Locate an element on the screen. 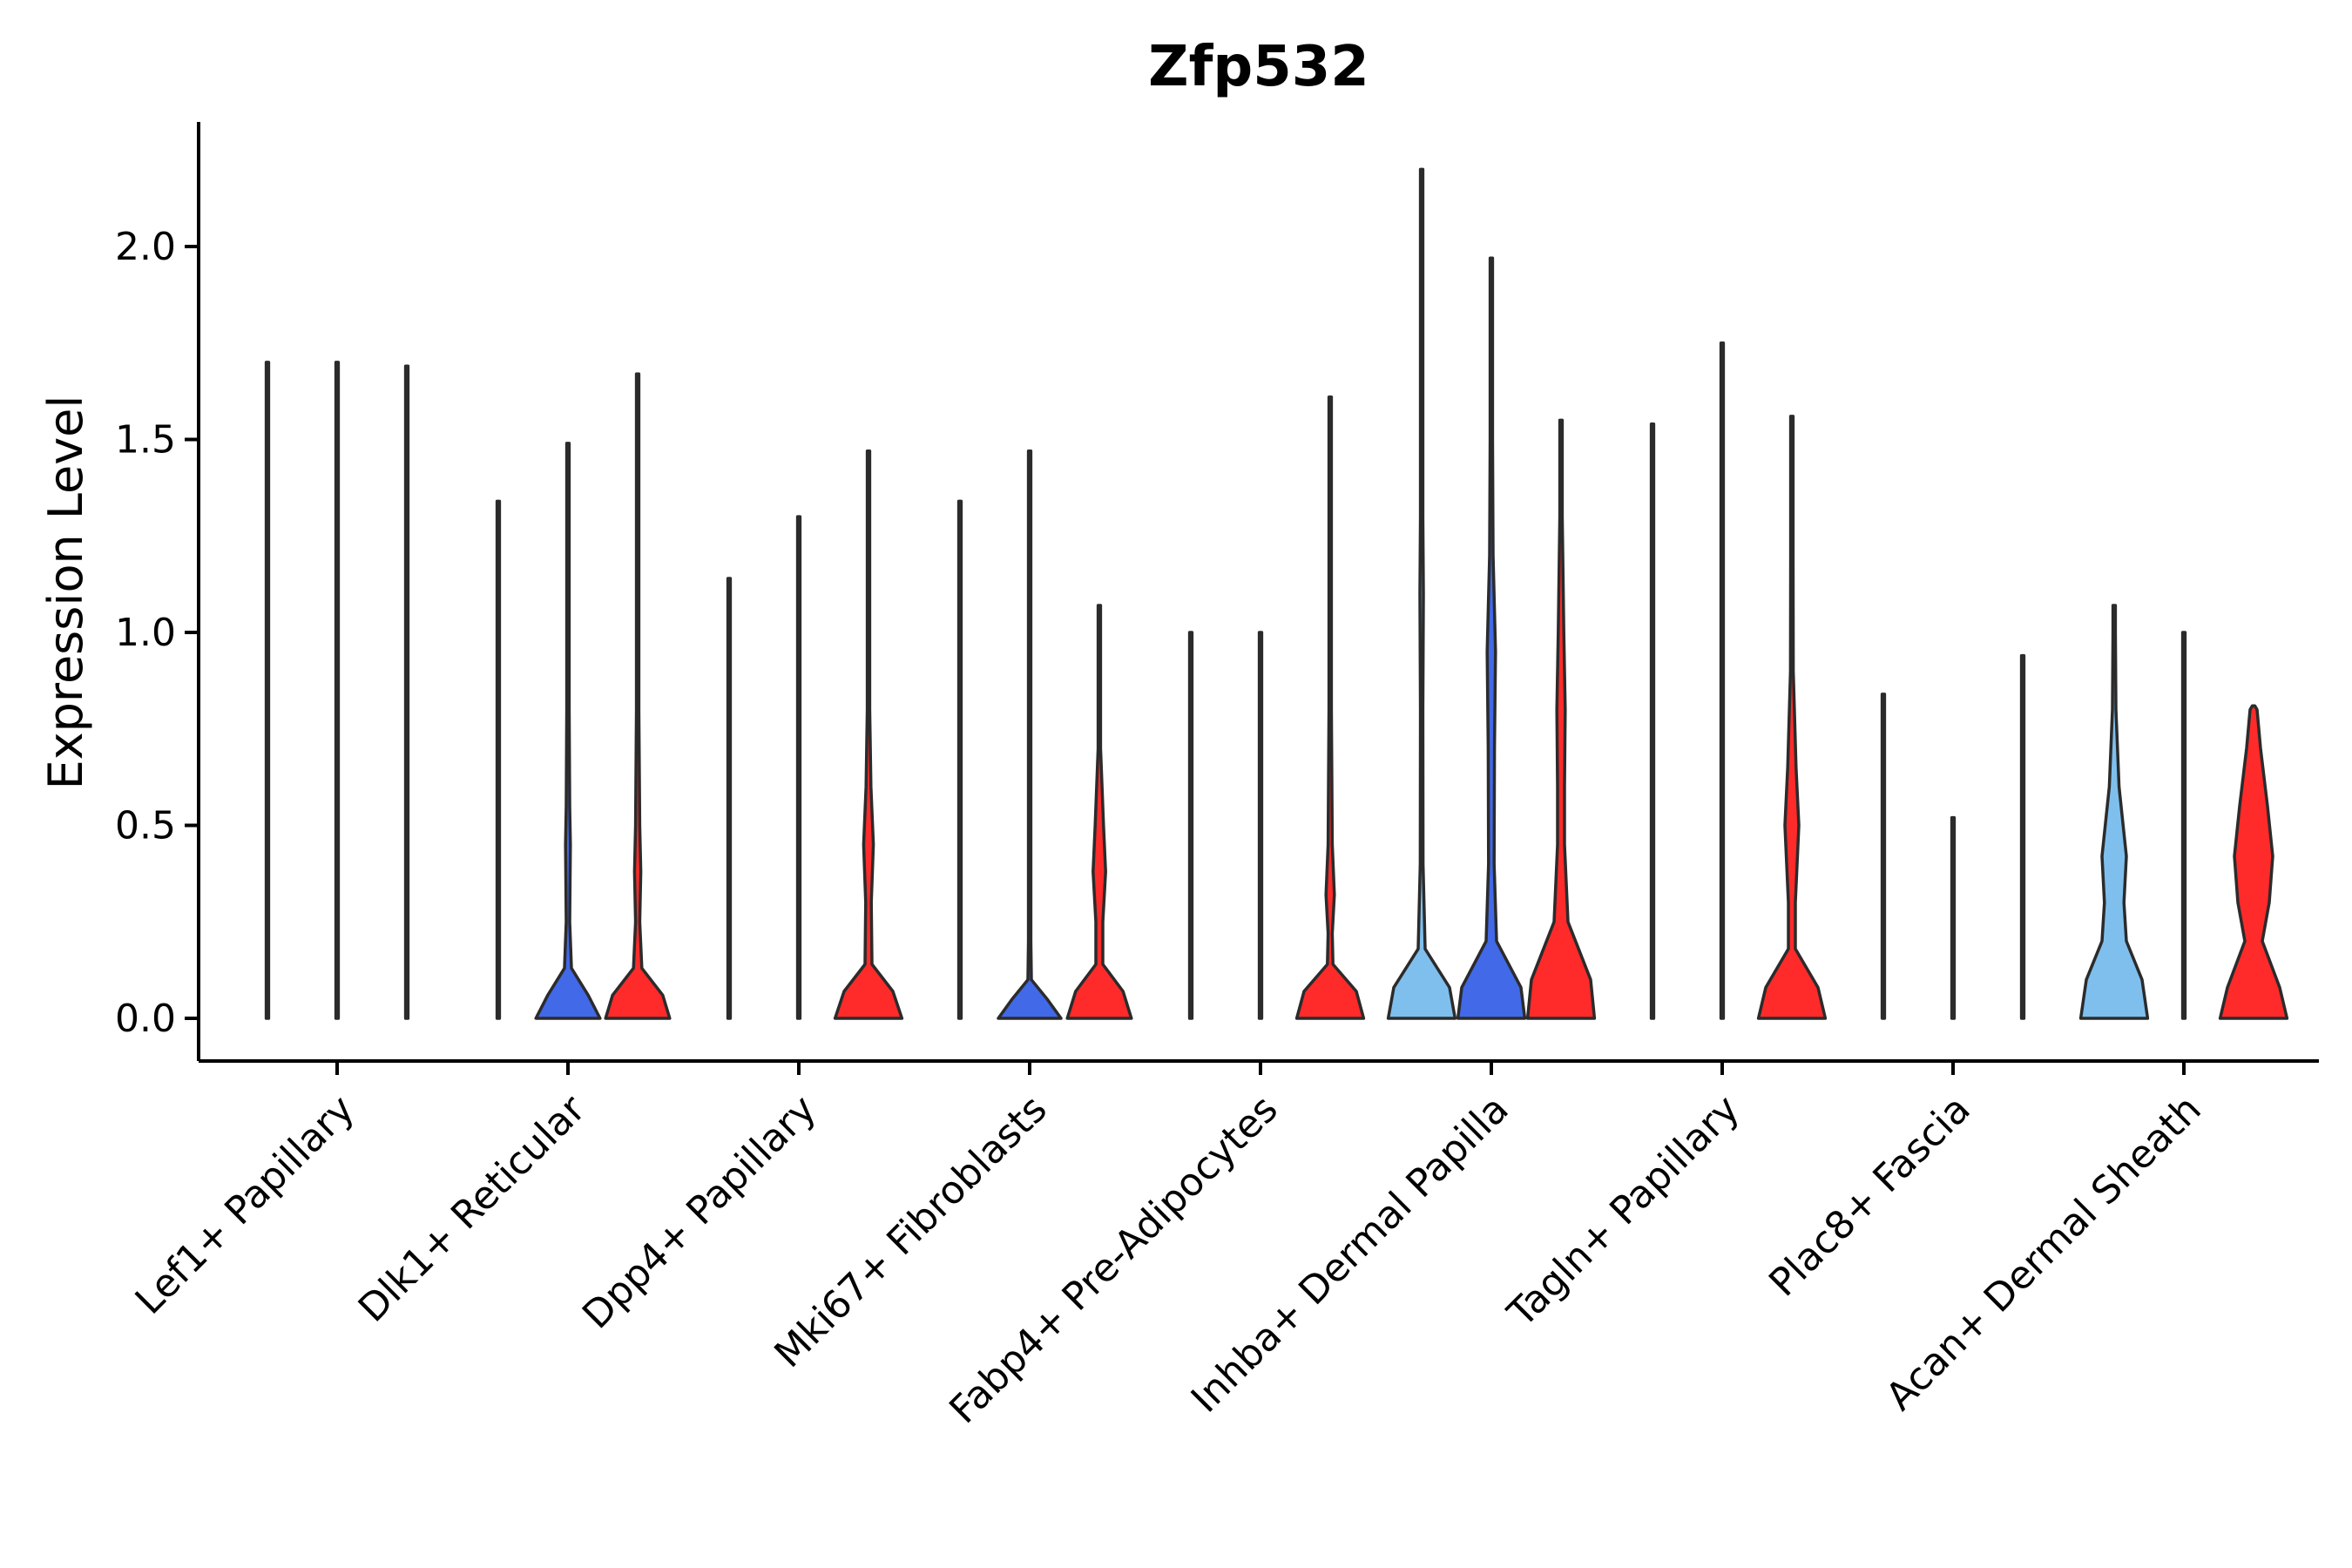  y-tick-label: 2.0 is located at coordinates (145, 247).